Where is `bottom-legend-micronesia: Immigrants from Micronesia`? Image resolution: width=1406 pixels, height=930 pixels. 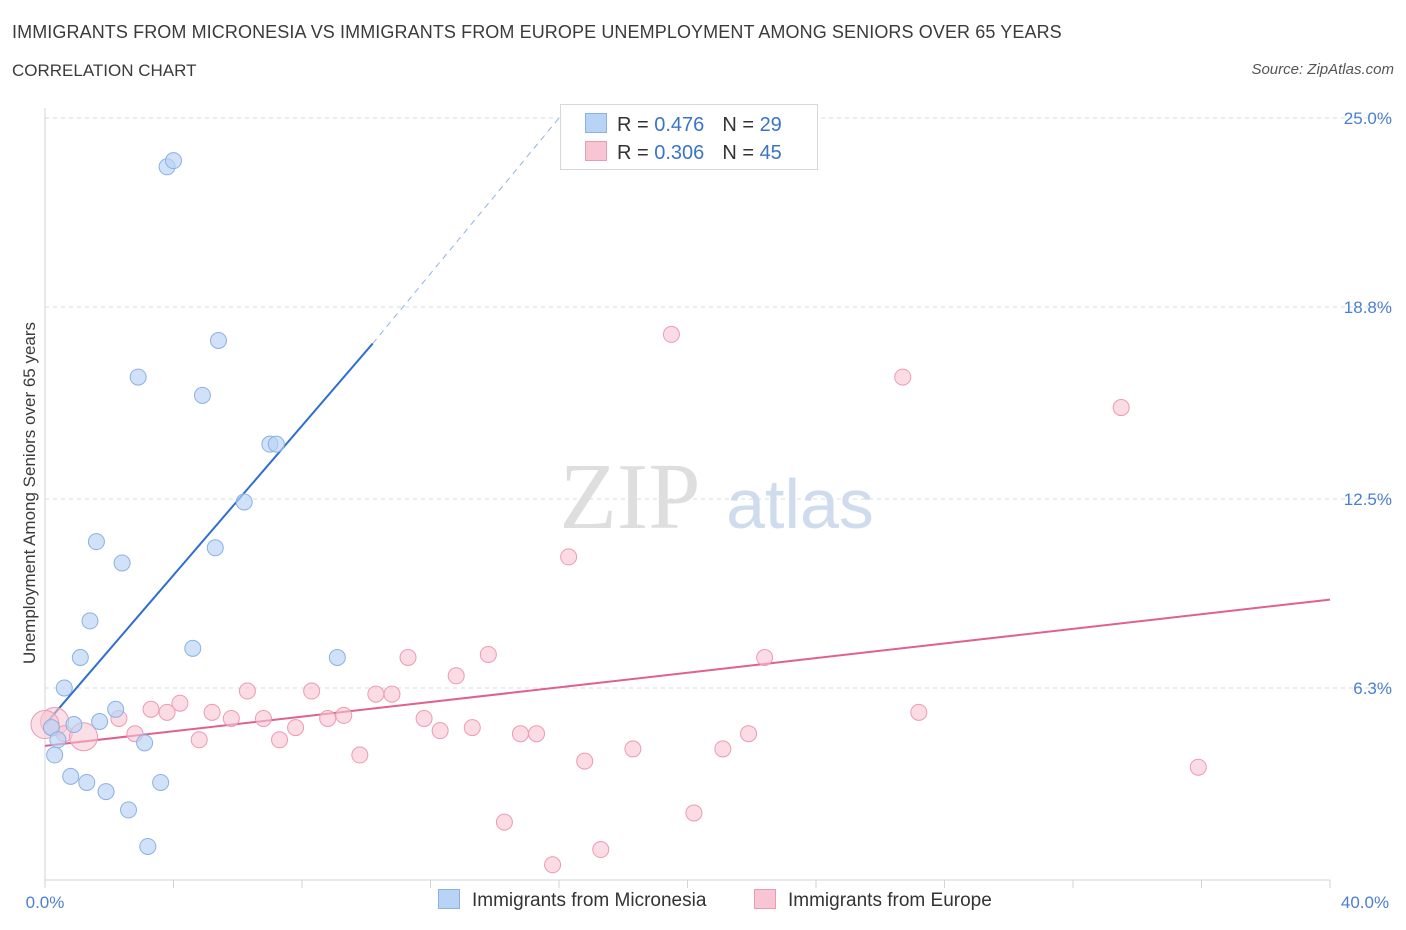 bottom-legend-micronesia: Immigrants from Micronesia is located at coordinates (572, 900).